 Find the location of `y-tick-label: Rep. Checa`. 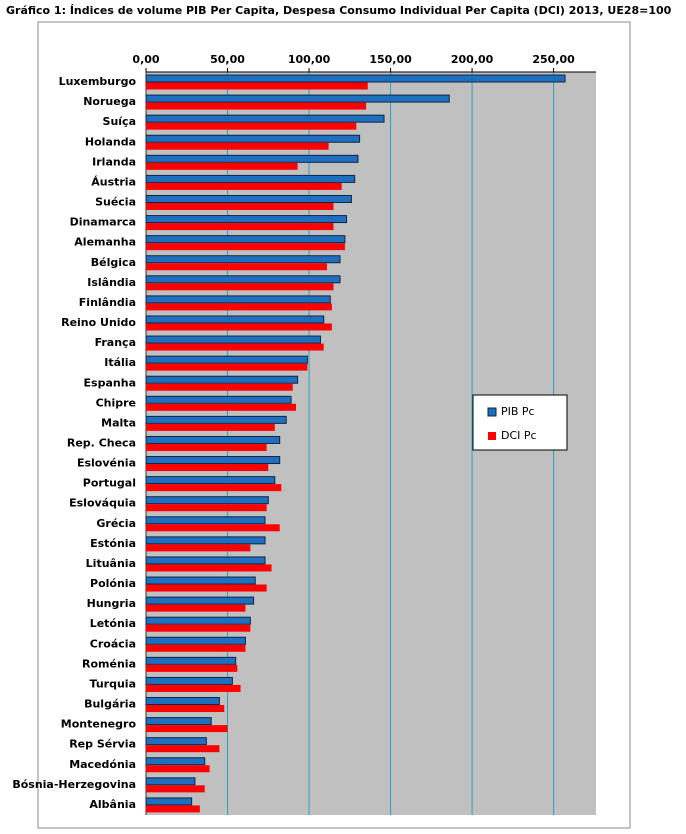

y-tick-label: Rep. Checa is located at coordinates (101, 443).